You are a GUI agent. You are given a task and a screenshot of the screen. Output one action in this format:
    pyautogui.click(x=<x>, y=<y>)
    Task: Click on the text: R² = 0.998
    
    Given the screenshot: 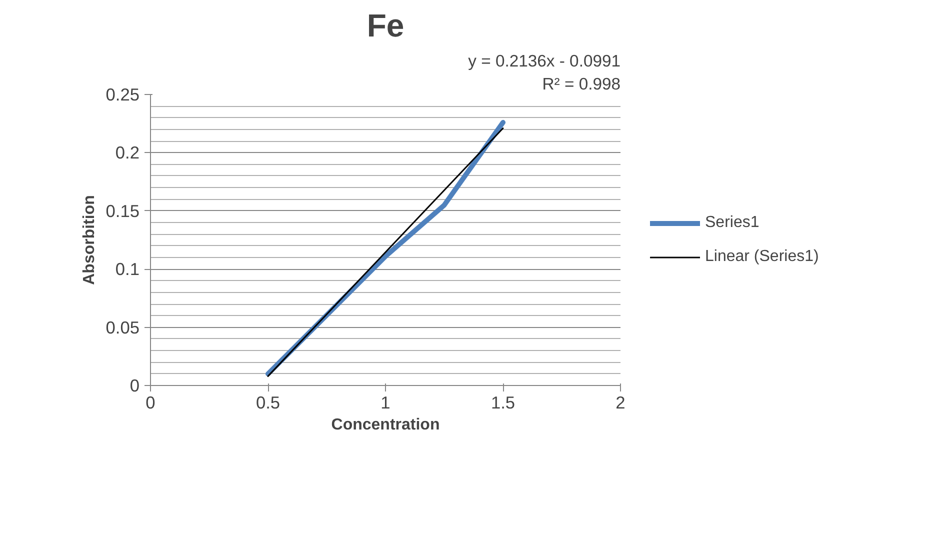 What is the action you would take?
    pyautogui.click(x=581, y=84)
    